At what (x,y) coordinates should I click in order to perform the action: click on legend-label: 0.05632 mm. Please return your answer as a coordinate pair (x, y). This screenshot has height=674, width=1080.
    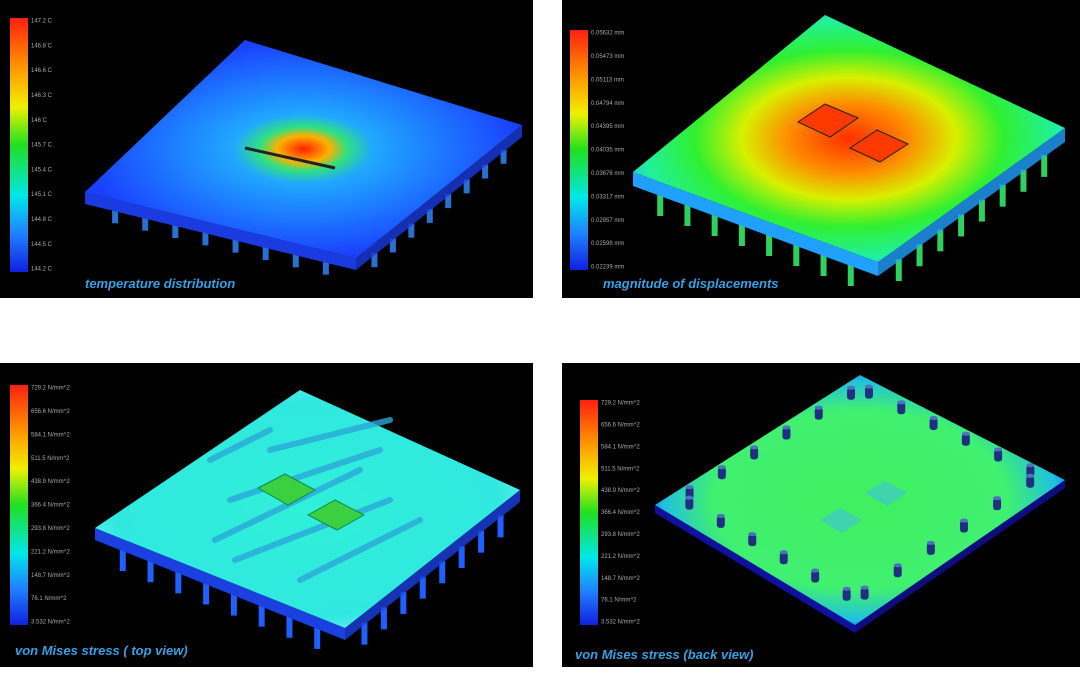
    Looking at the image, I should click on (607, 34).